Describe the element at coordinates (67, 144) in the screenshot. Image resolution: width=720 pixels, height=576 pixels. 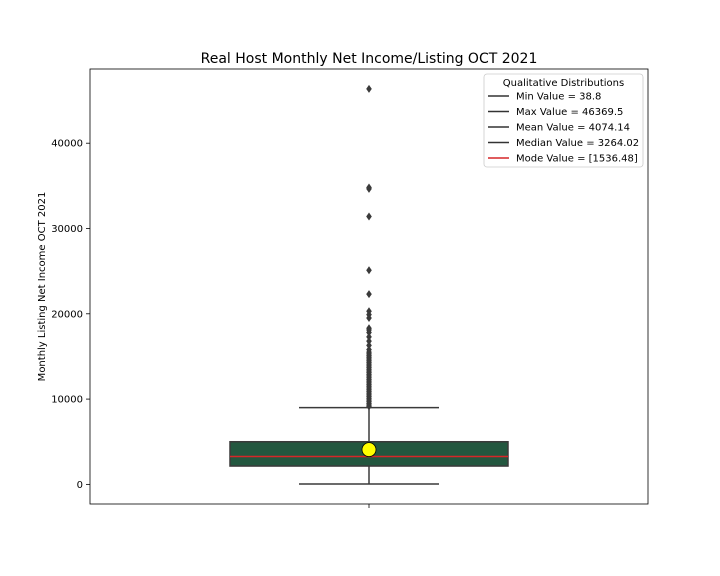
I see `y-tick-label: 40000` at that location.